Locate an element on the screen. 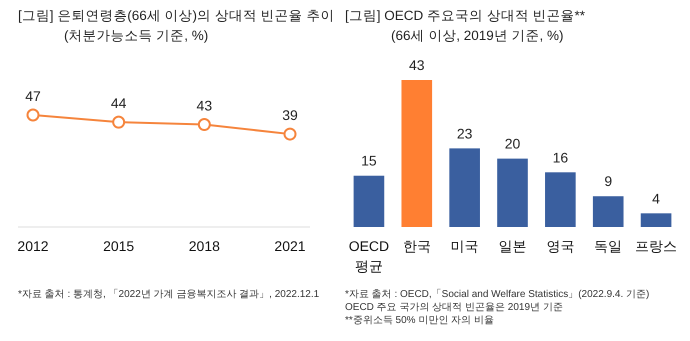 The width and height of the screenshot is (690, 341). text: OECD 주요 국가의 상대적 빈곤율은 2019년 기준 is located at coordinates (454, 307).